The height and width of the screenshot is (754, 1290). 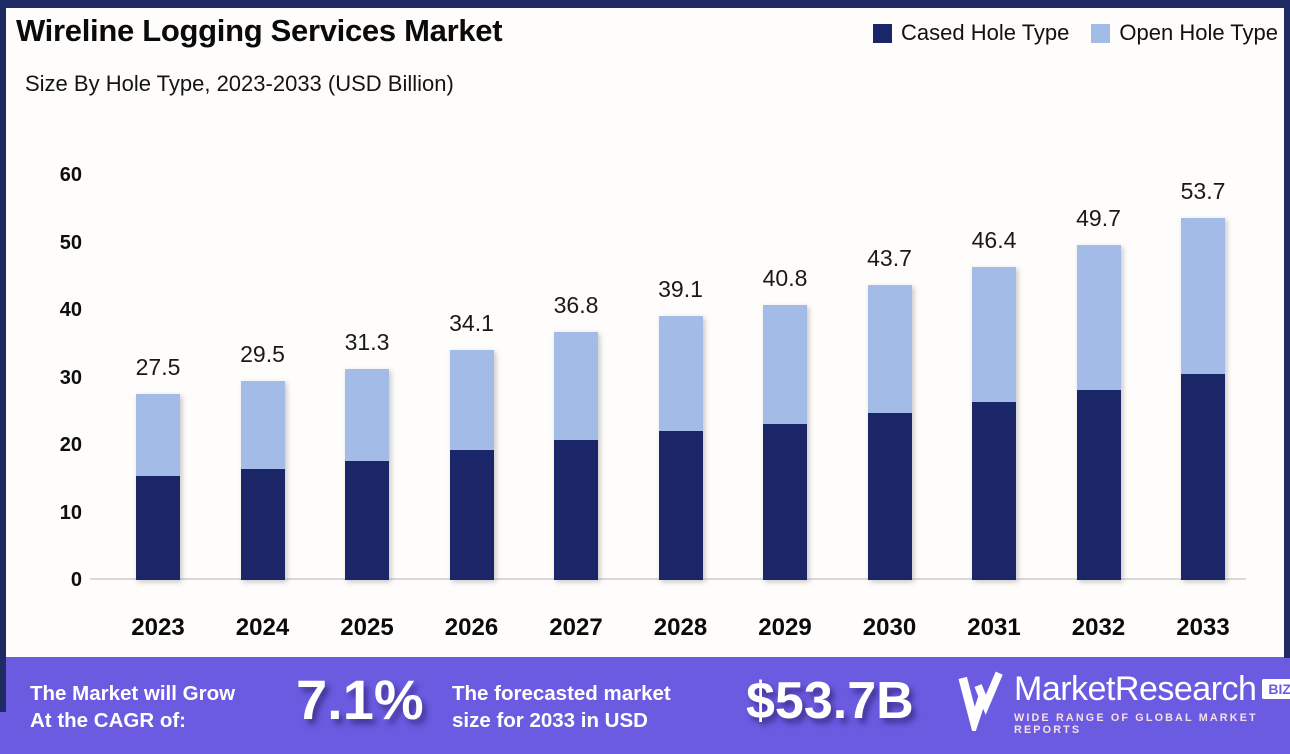 I want to click on legend-item-open-hole: Open Hole Type, so click(x=1184, y=33).